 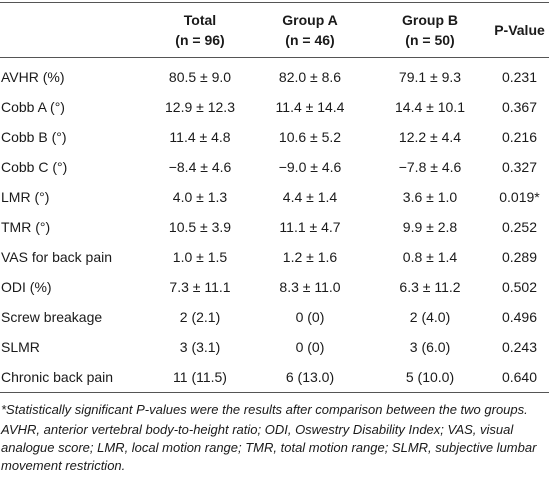 What do you see at coordinates (200, 287) in the screenshot?
I see `cell: 7.3 ± 11.1` at bounding box center [200, 287].